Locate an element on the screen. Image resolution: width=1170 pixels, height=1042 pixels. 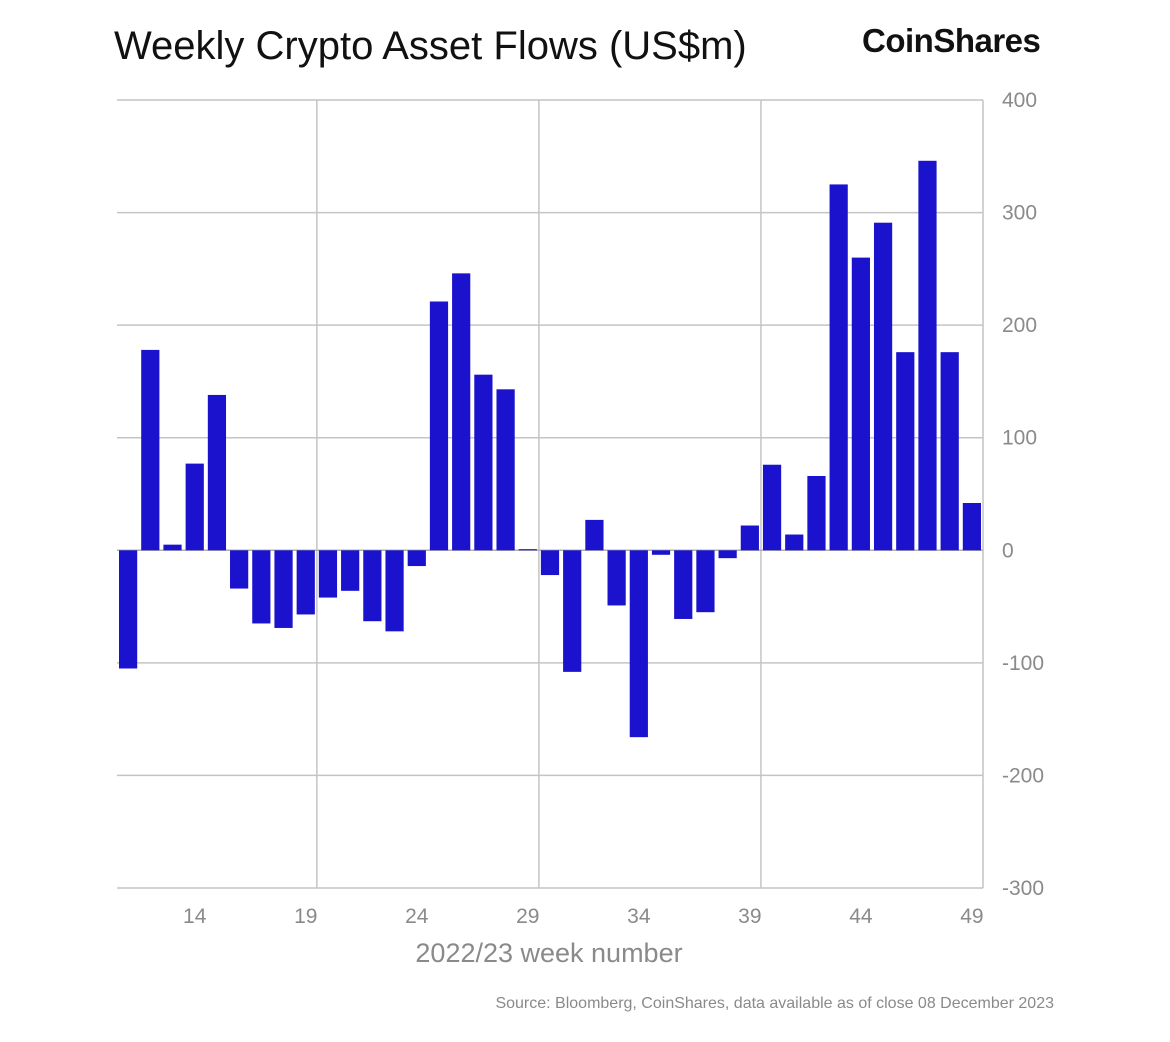
y-tick-label: -300 is located at coordinates (1023, 888).